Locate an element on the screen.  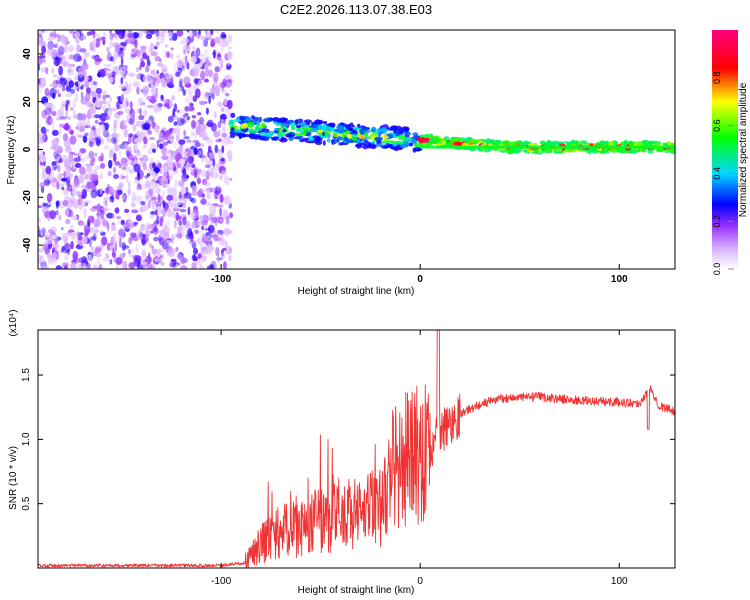
spectrogram-ytick-label: -40 is located at coordinates (27, 244).